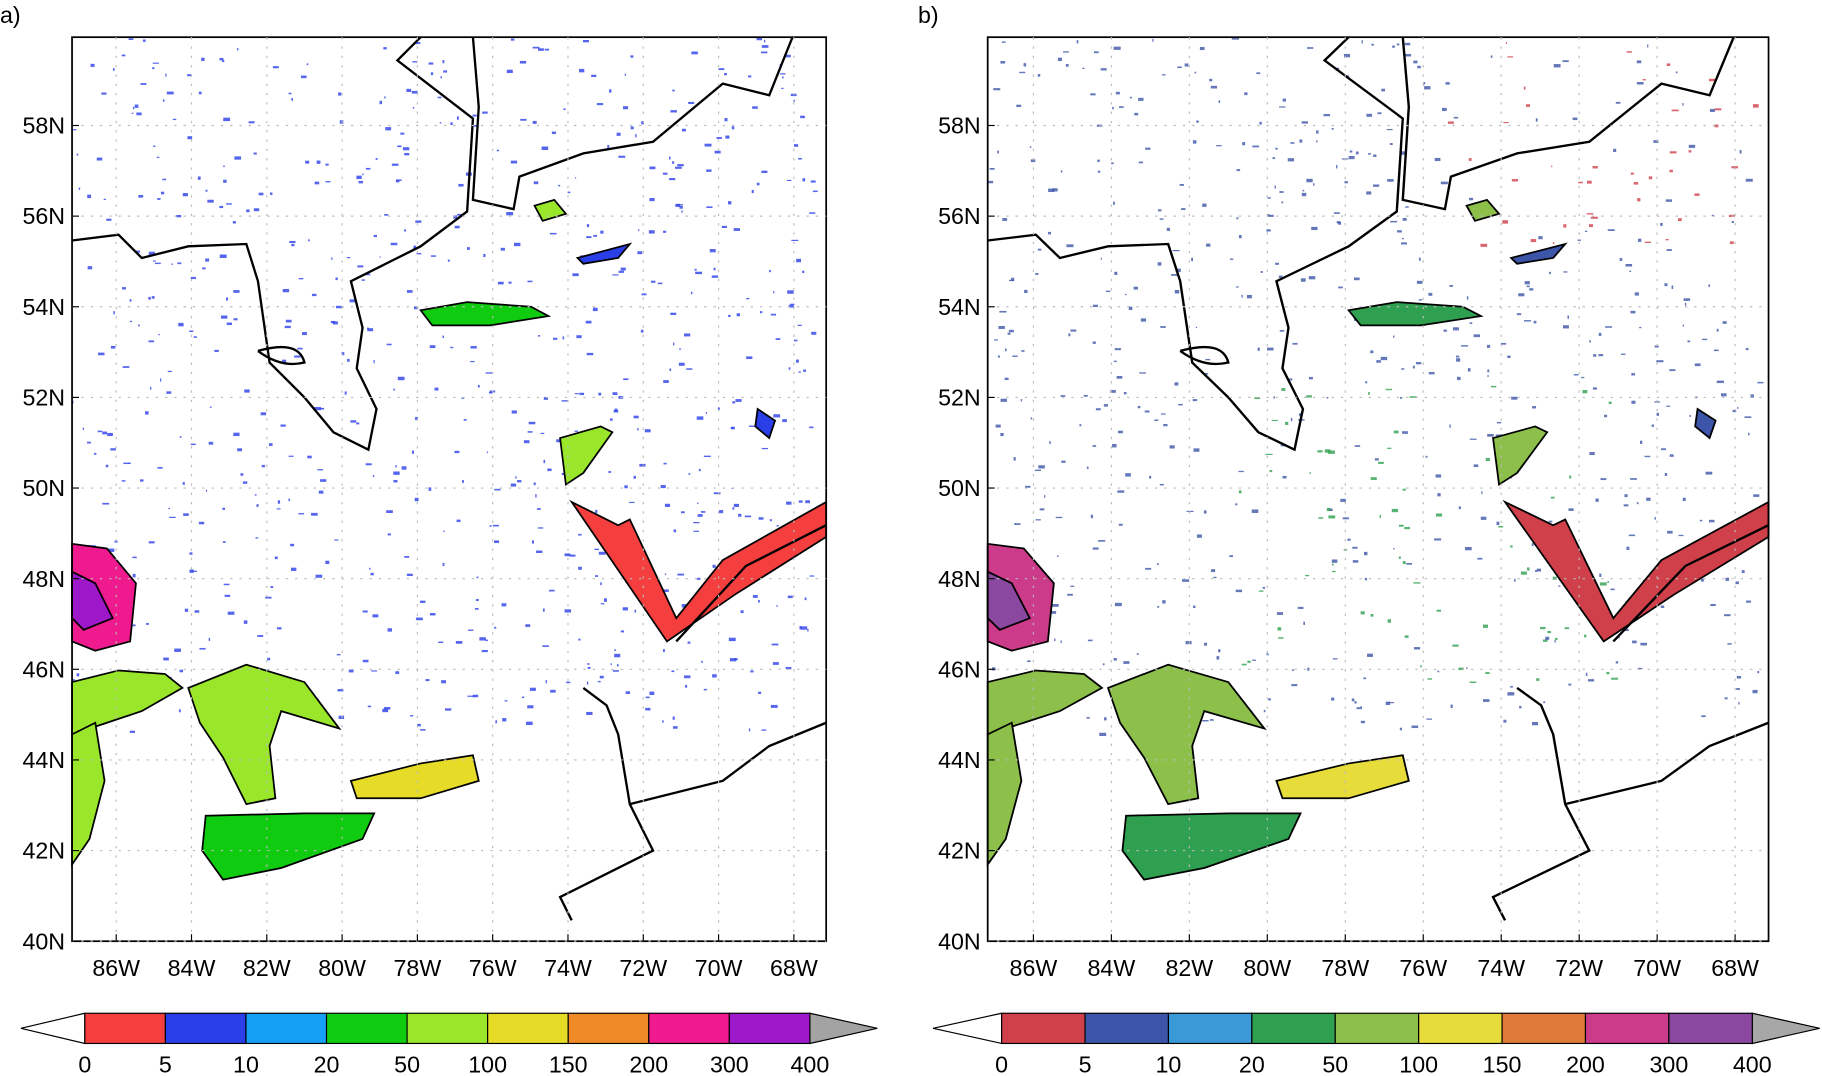 The width and height of the screenshot is (1822, 1076). Describe the element at coordinates (1423, 968) in the screenshot. I see `lon-tick-label: 76W` at that location.